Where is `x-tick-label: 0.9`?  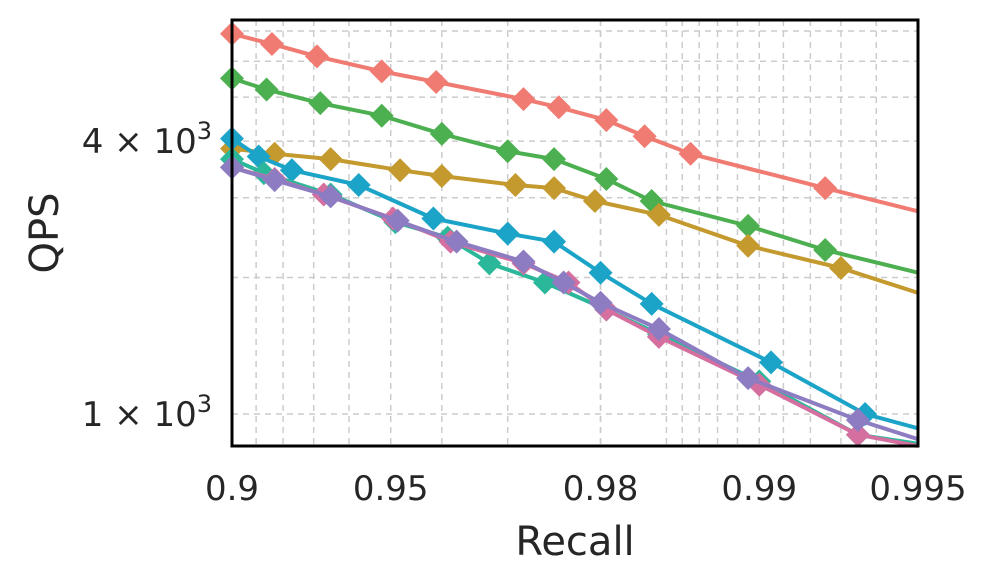 x-tick-label: 0.9 is located at coordinates (232, 489).